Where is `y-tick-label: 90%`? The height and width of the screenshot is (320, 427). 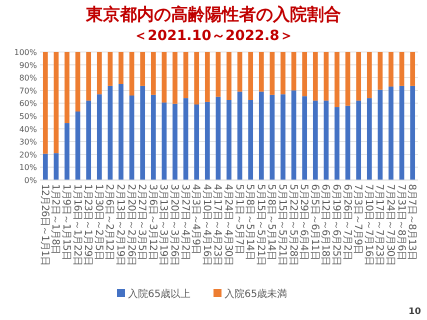 y-tick-label: 90% is located at coordinates (28, 65).